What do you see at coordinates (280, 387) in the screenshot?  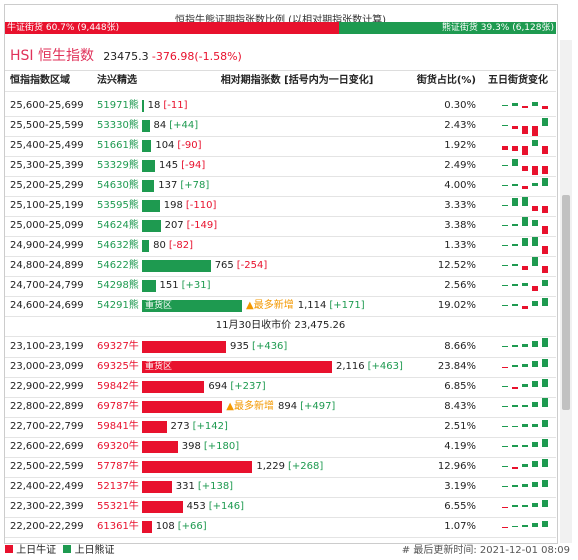 I see `table-row: 22,900-22,999 59842牛 694 [+237] 6.85%` at bounding box center [280, 387].